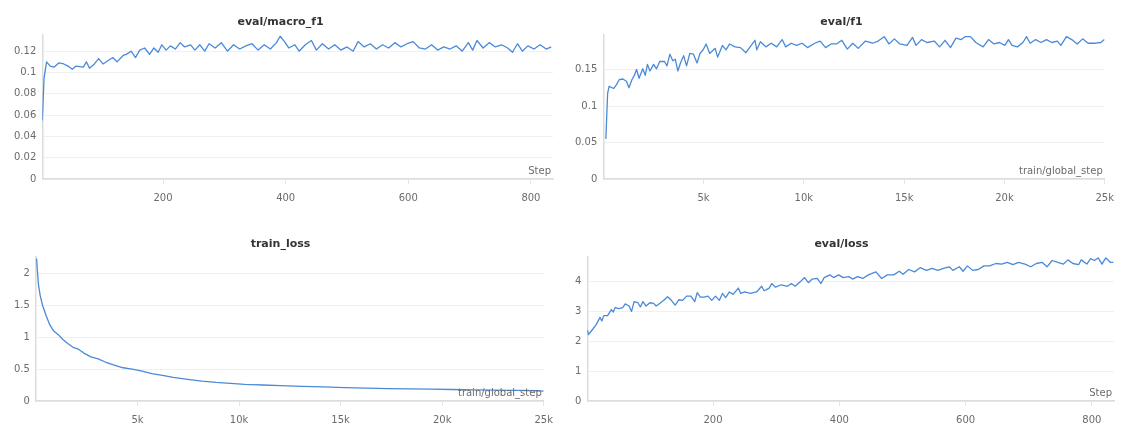 This screenshot has height=444, width=1122. I want to click on y-tick-label: 0.12, so click(25, 50).